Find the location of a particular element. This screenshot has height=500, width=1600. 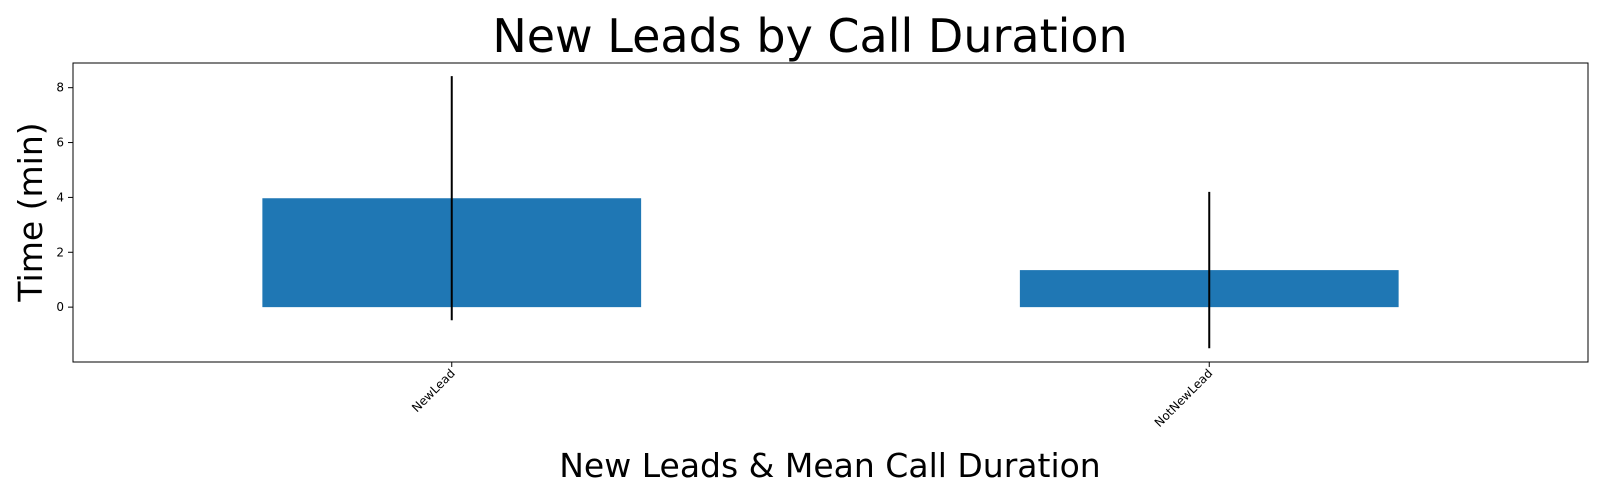

y-axis-label: Time (min) is located at coordinates (30, 212).